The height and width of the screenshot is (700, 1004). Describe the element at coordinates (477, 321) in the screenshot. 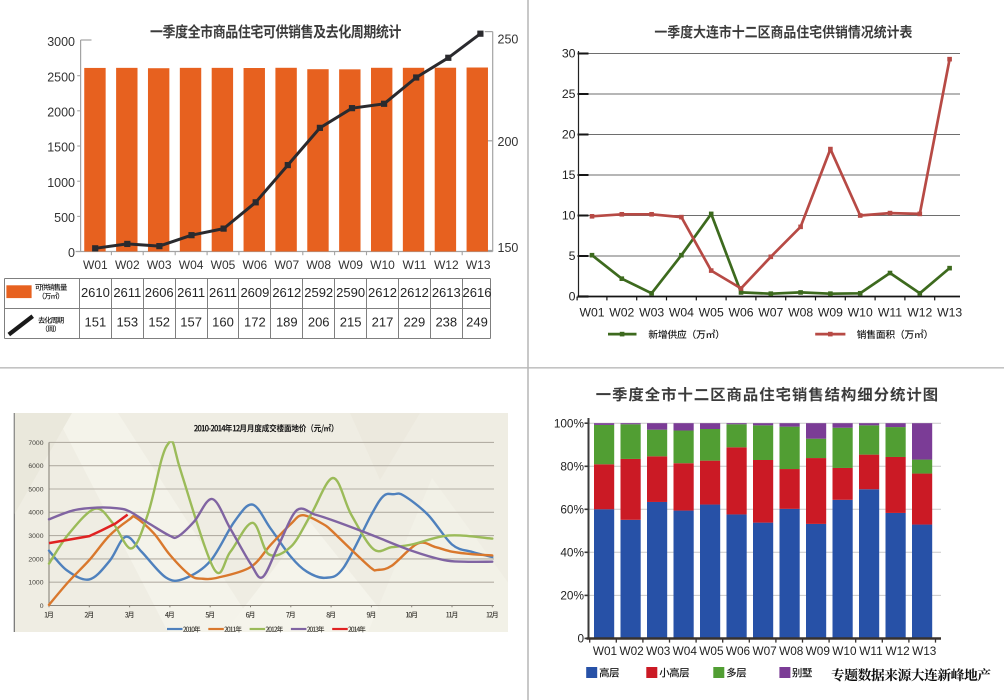

I see `svg-text: 249` at that location.